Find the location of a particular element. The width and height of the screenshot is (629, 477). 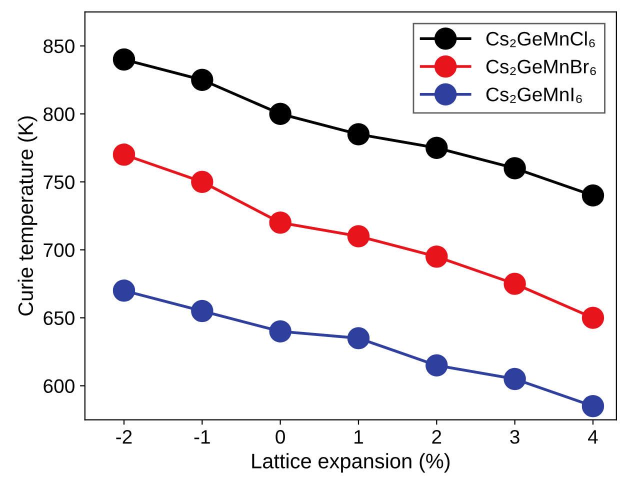

legend-label: Cs₂GeMnCl₆ is located at coordinates (540, 39).